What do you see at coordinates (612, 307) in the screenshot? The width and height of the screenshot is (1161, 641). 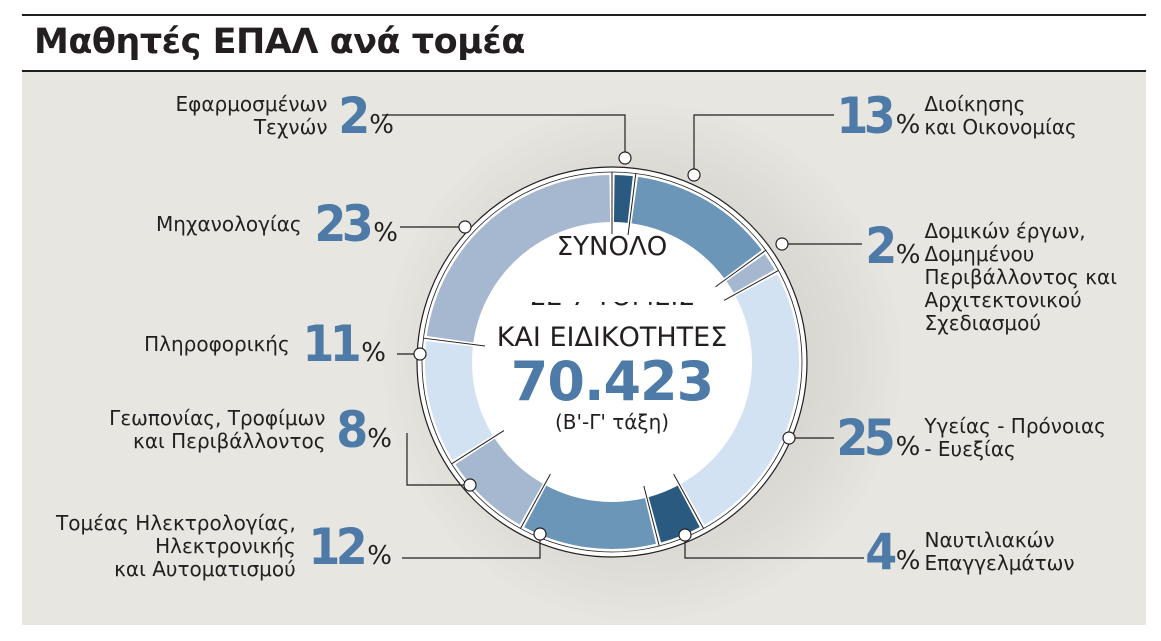 I see `center-hidden-line: ΣΕ 7 ΤΟΜΕΙΣ` at bounding box center [612, 307].